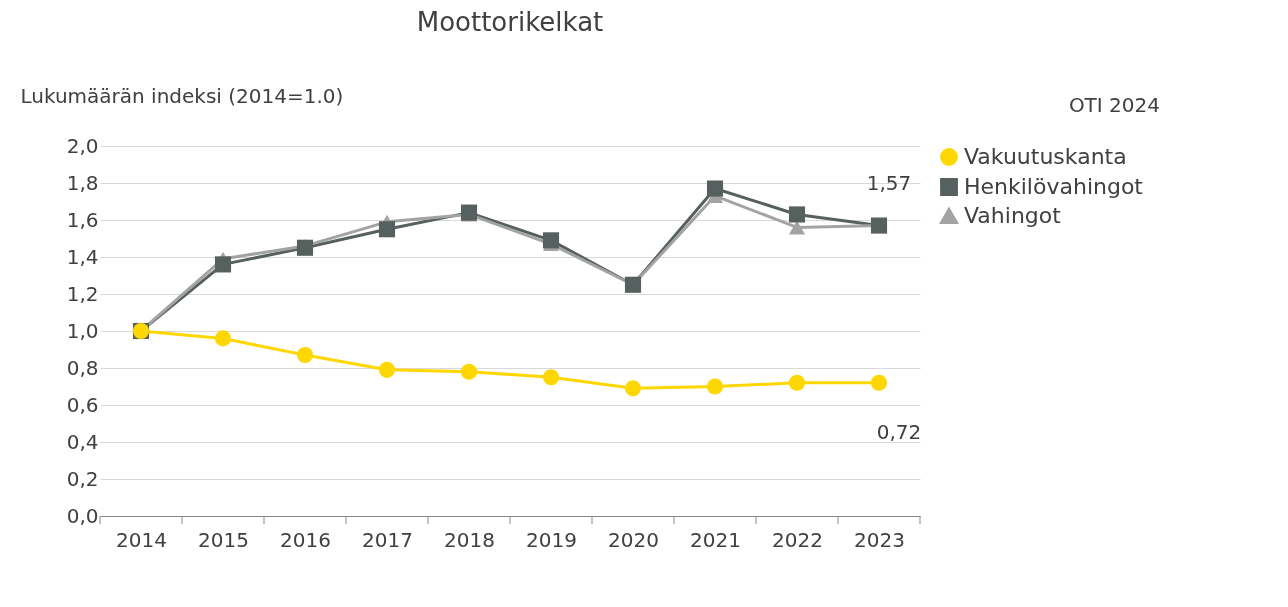 This screenshot has width=1288, height=607. Describe the element at coordinates (82, 219) in the screenshot. I see `y-tick-label: 1,6` at that location.